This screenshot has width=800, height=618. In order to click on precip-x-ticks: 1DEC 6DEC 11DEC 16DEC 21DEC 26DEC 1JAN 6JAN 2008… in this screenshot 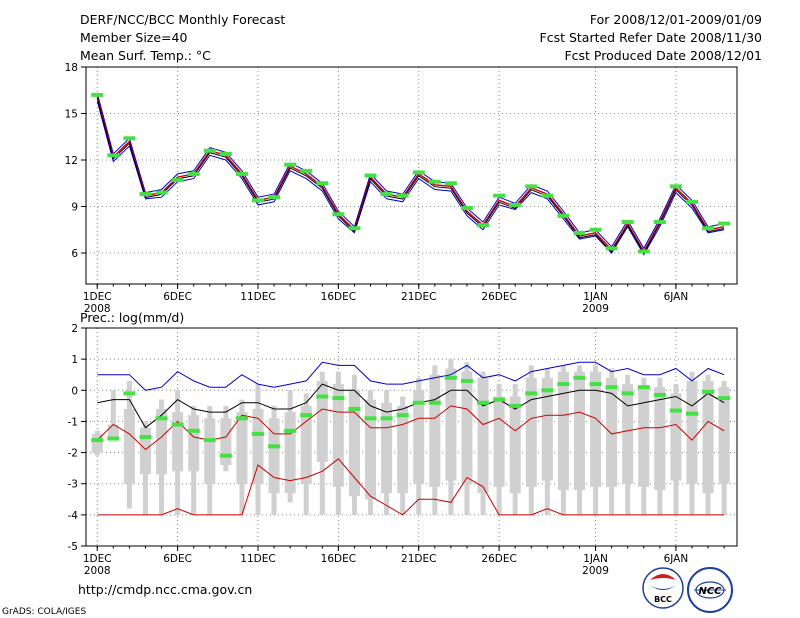, I will do `click(404, 561)`.